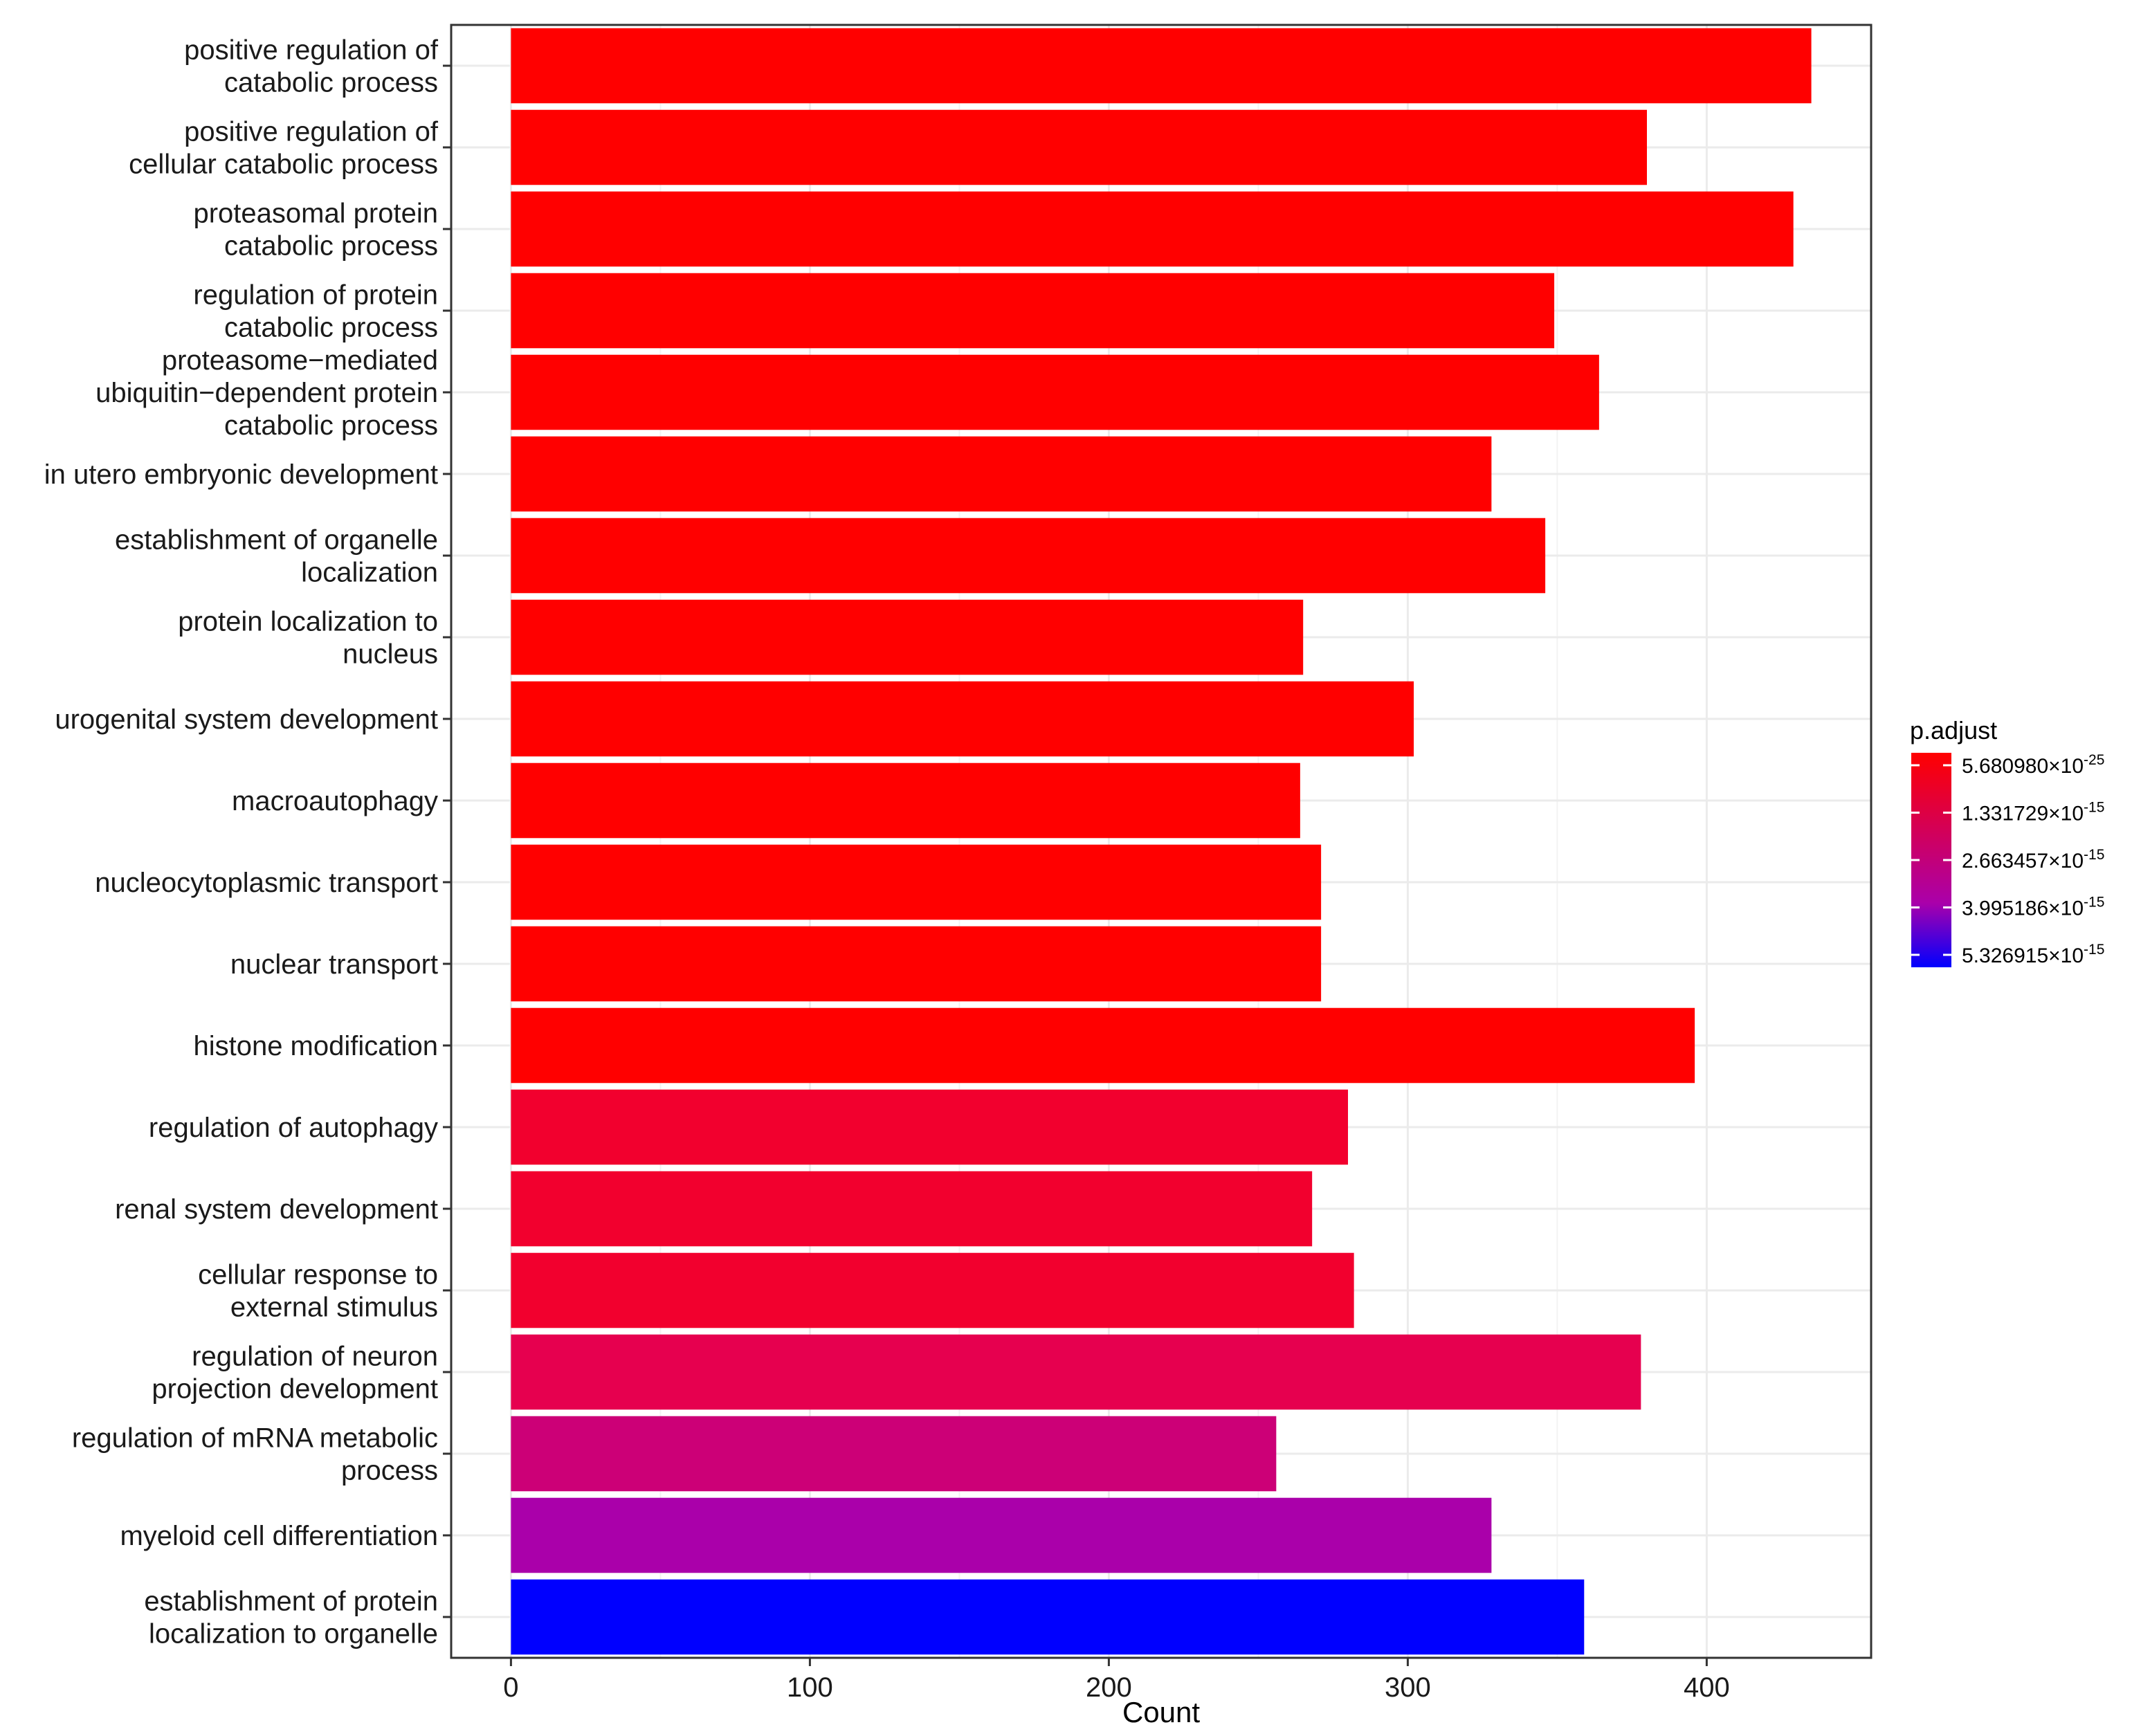  What do you see at coordinates (1161, 1712) in the screenshot?
I see `x-axis-title: Count` at bounding box center [1161, 1712].